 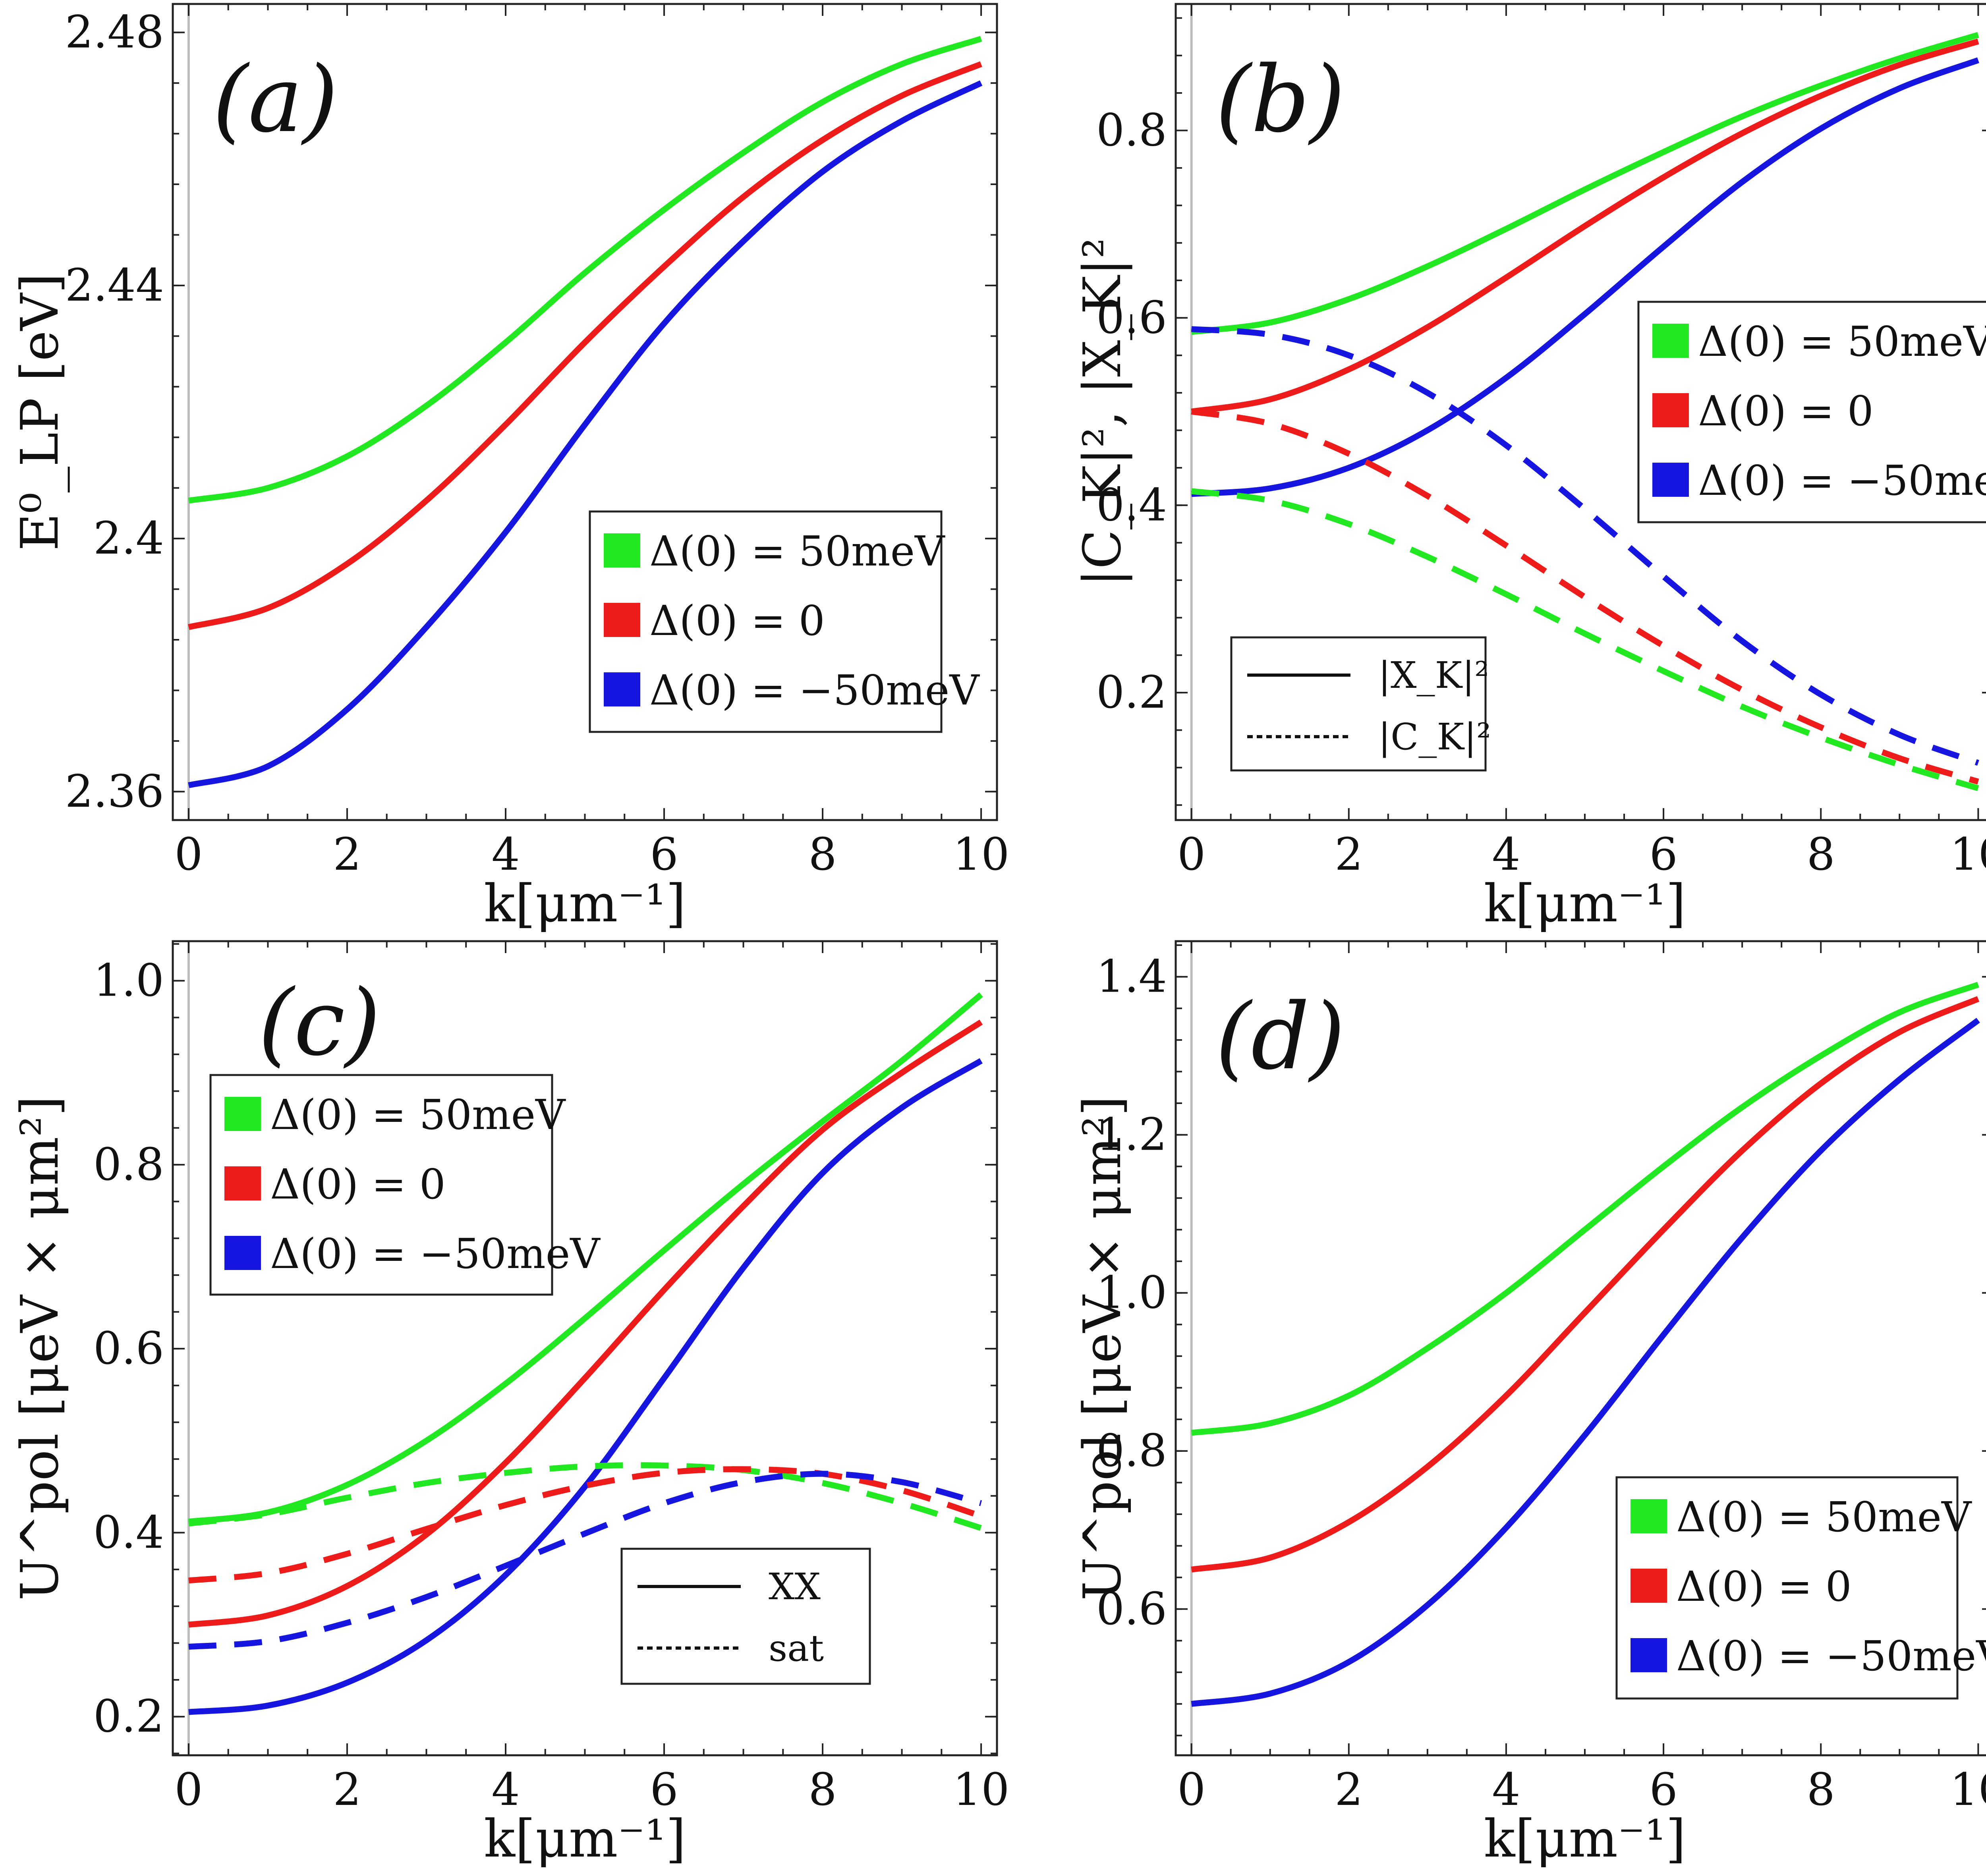 I want to click on style-legend-label: sat, so click(x=796, y=1648).